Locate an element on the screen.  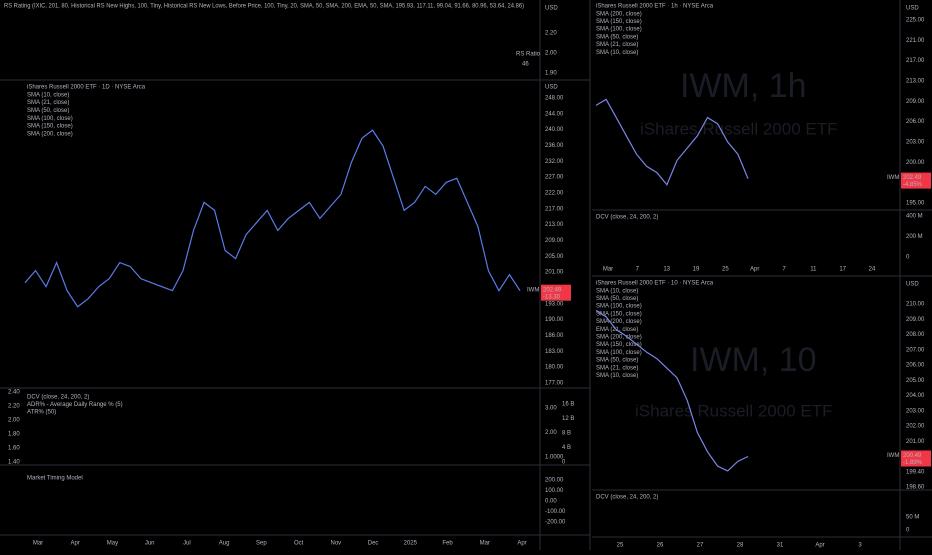
price-tick: 208.00 is located at coordinates (915, 335).